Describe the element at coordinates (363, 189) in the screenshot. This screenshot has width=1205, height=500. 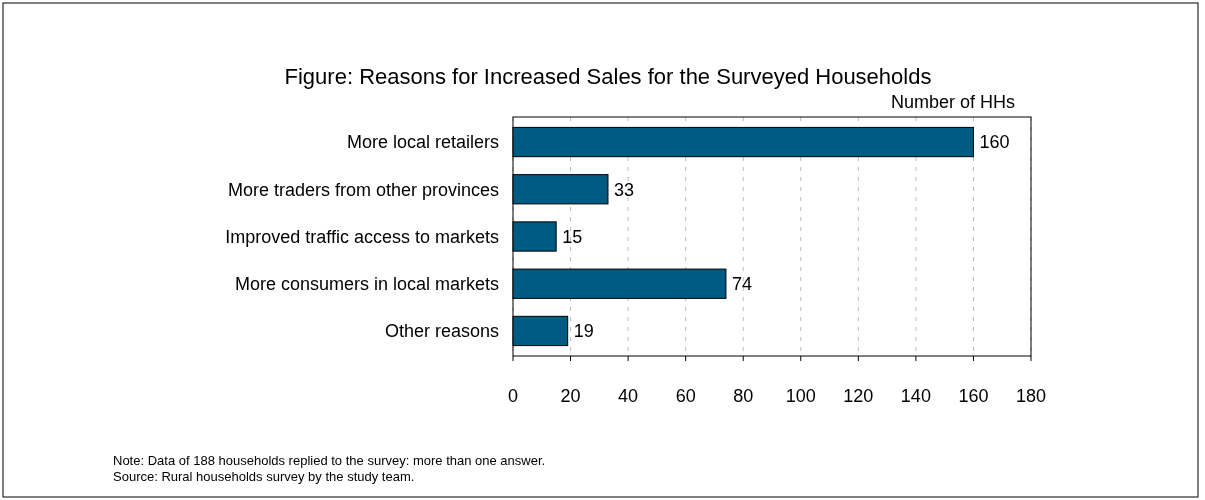
I see `y-tick-label: More traders from other provinces` at that location.